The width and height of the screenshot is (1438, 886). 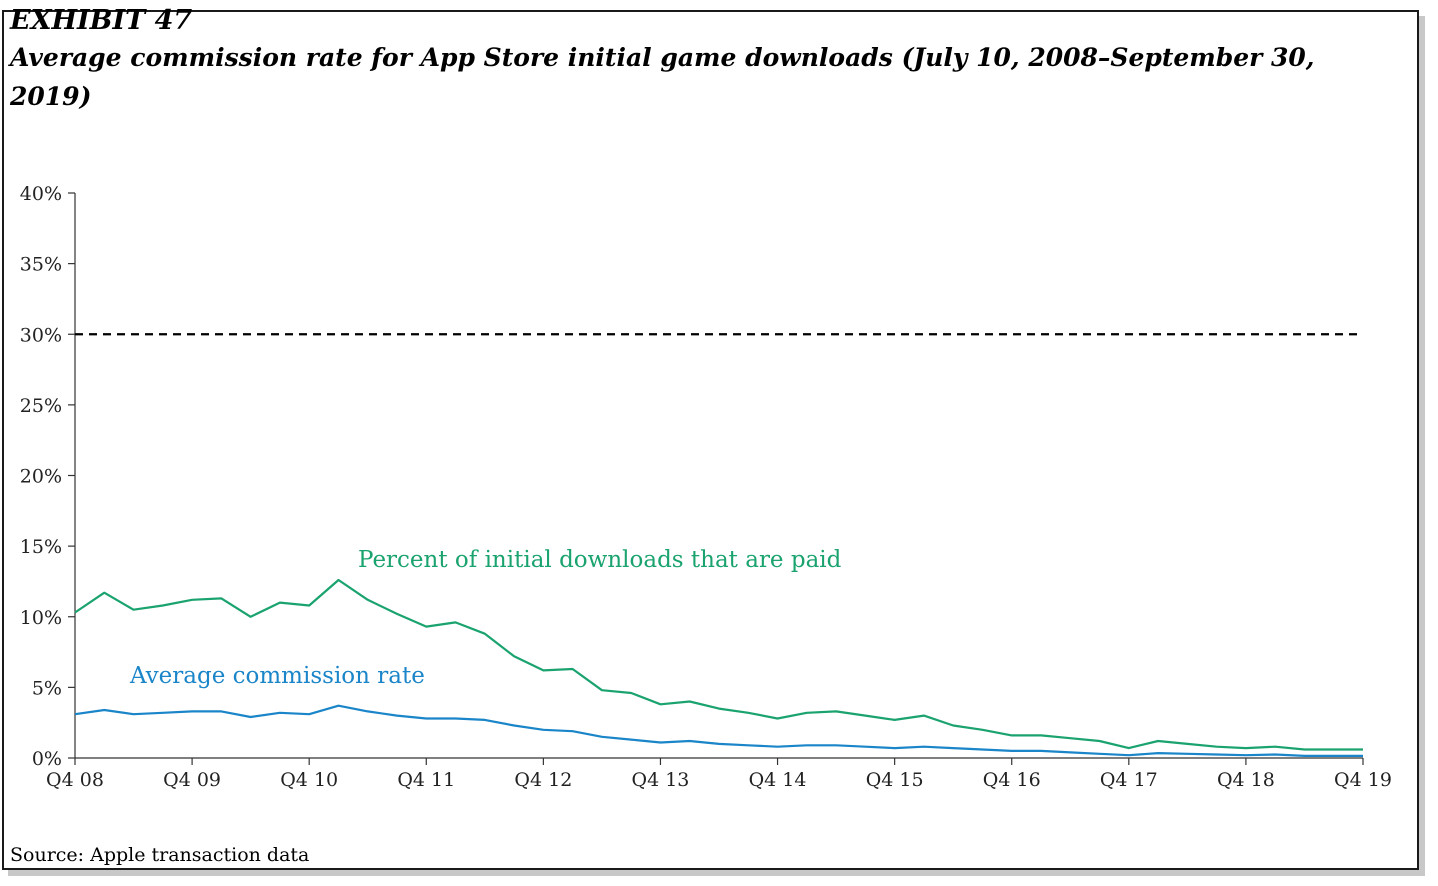 What do you see at coordinates (778, 780) in the screenshot?
I see `x-tick-label: Q4 14` at bounding box center [778, 780].